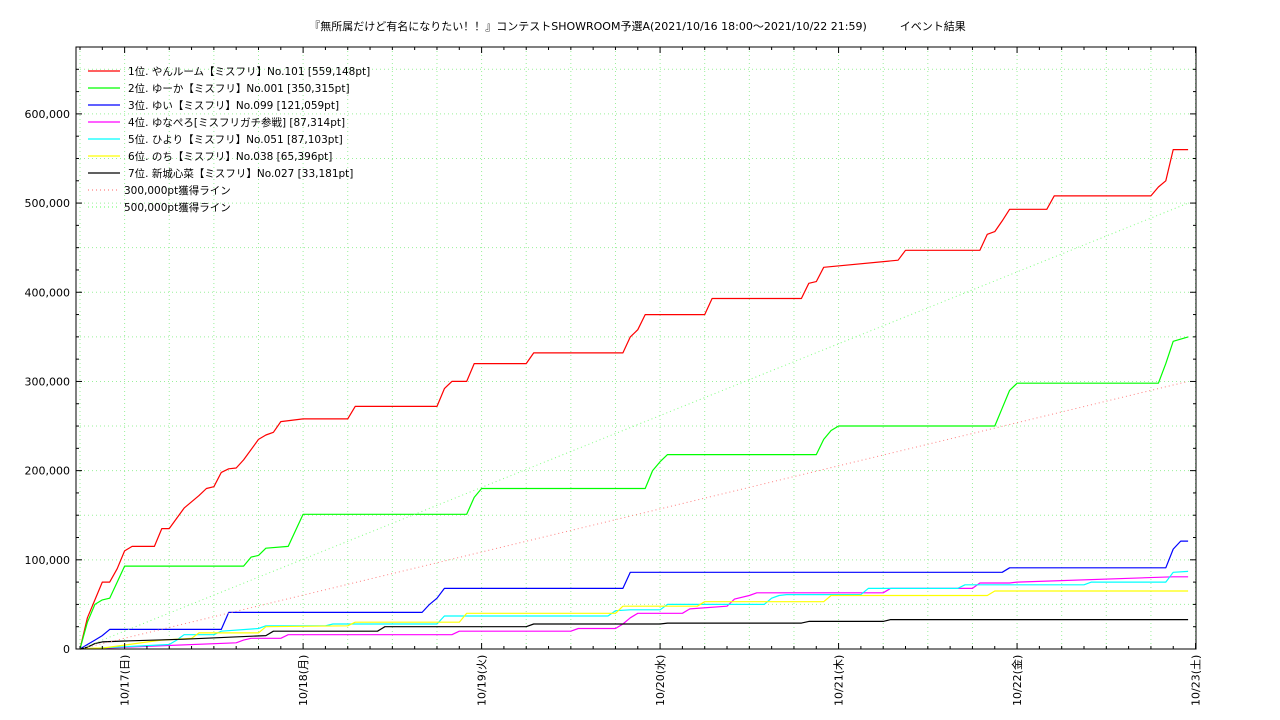 This screenshot has width=1280, height=720. What do you see at coordinates (660, 680) in the screenshot?
I see `x-tick-label: 10/20(水)` at bounding box center [660, 680].